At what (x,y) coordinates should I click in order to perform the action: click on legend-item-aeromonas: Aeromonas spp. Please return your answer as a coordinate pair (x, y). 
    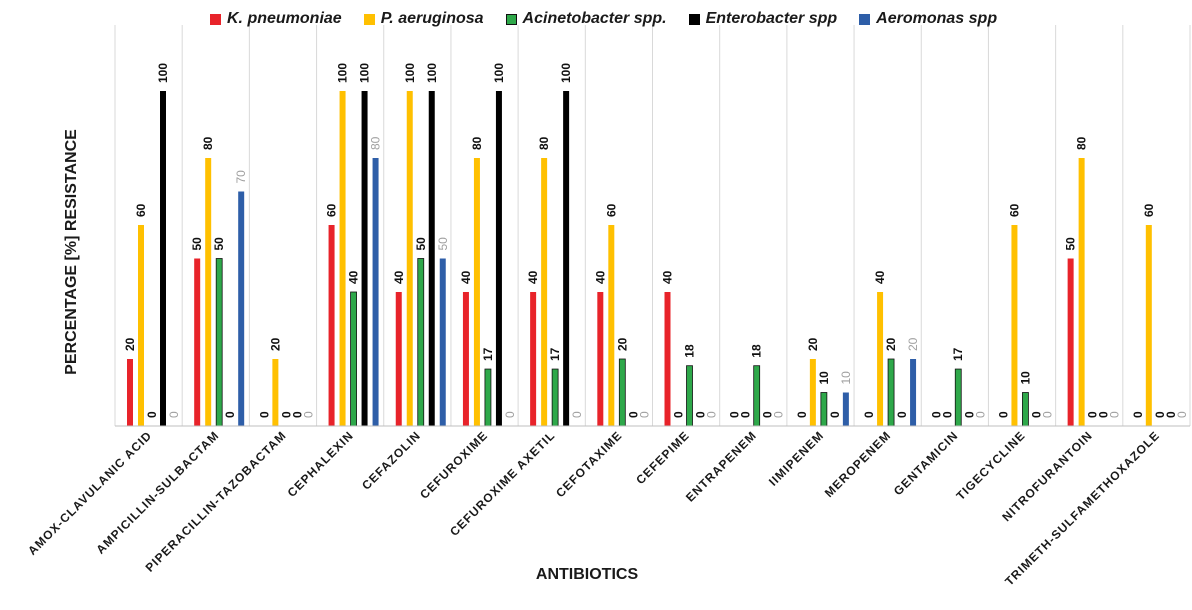
    Looking at the image, I should click on (928, 19).